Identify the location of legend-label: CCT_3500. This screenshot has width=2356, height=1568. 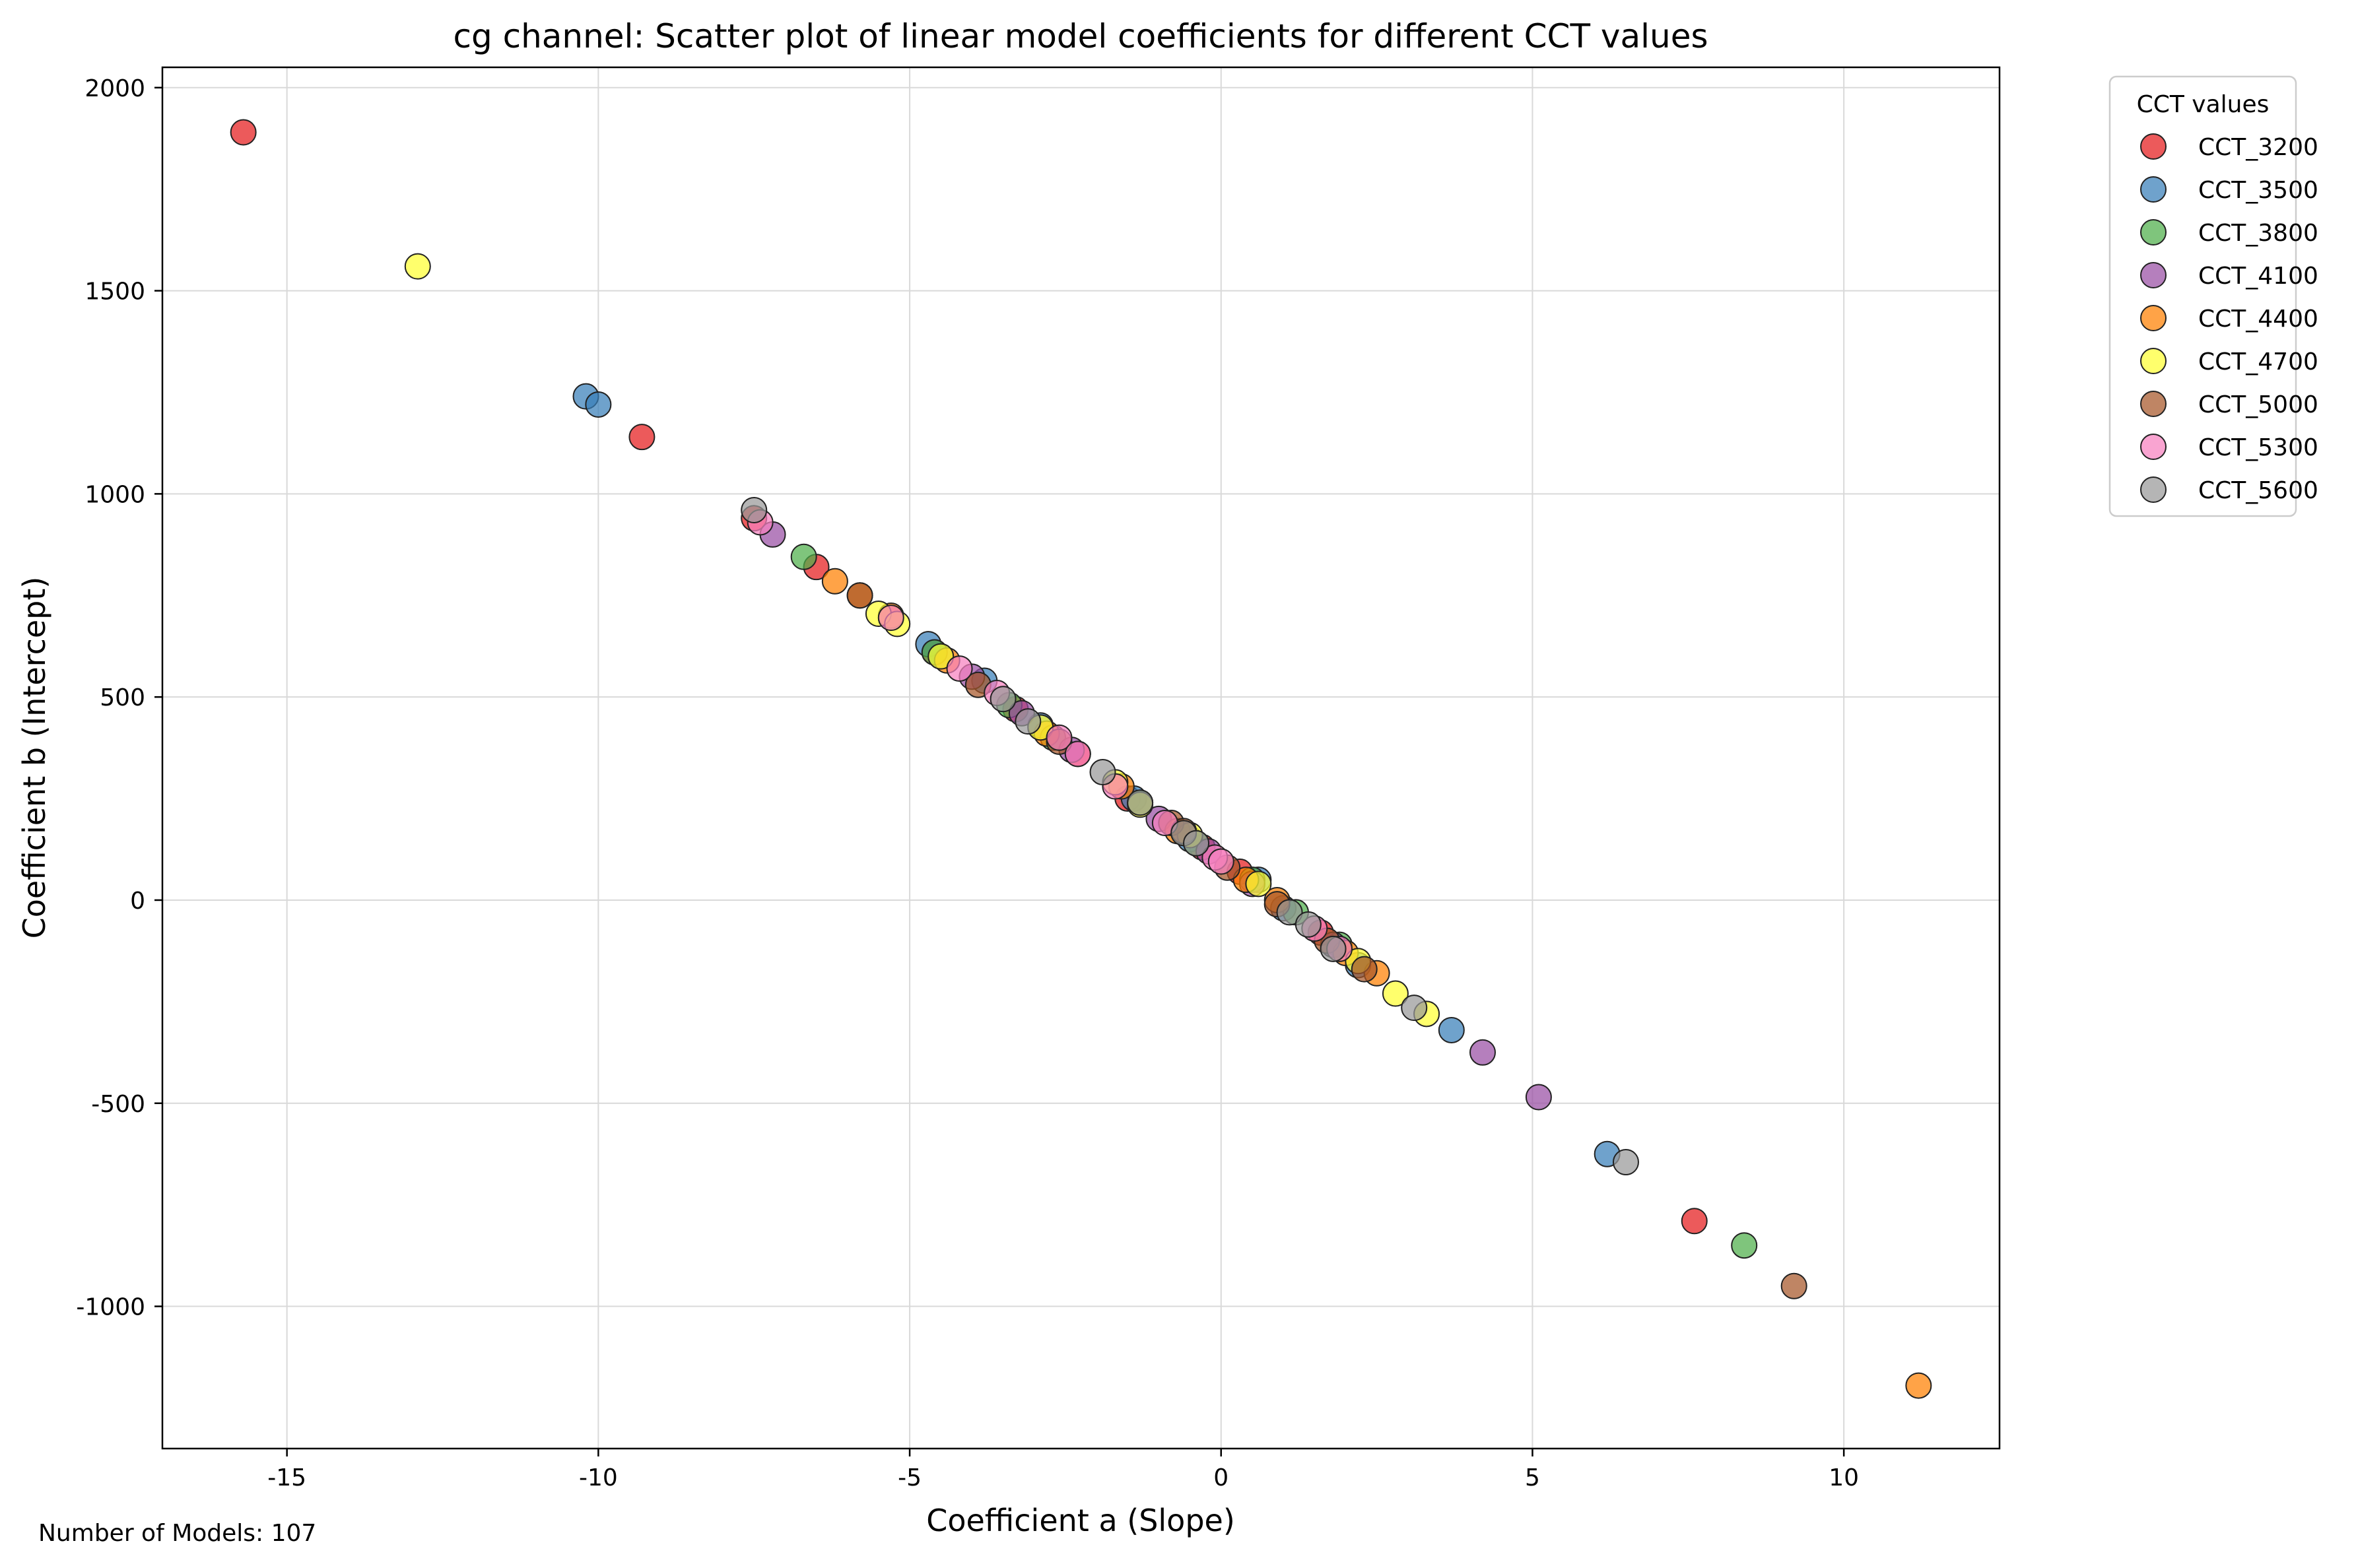
(2258, 190).